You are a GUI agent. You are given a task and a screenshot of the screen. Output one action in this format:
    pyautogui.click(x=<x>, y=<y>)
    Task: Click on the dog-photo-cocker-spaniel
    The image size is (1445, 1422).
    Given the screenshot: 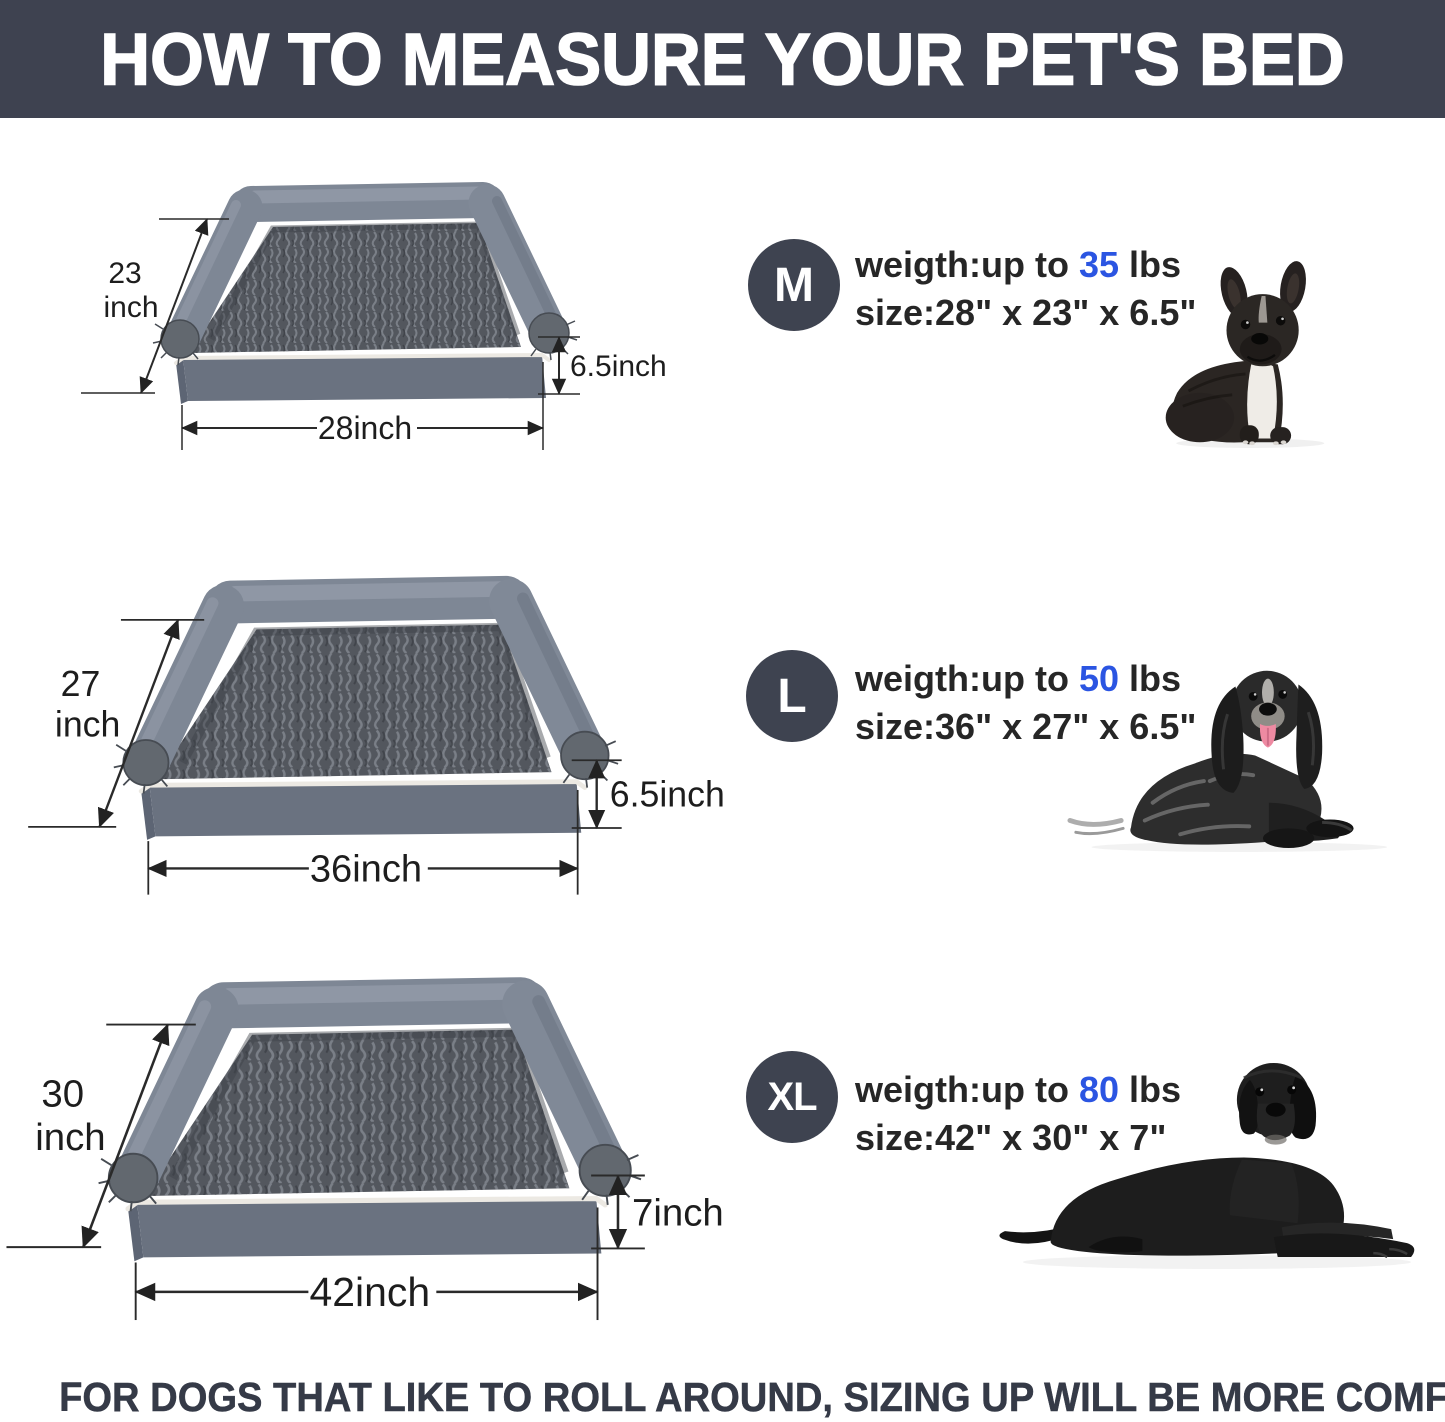 What is the action you would take?
    pyautogui.click(x=1227, y=761)
    